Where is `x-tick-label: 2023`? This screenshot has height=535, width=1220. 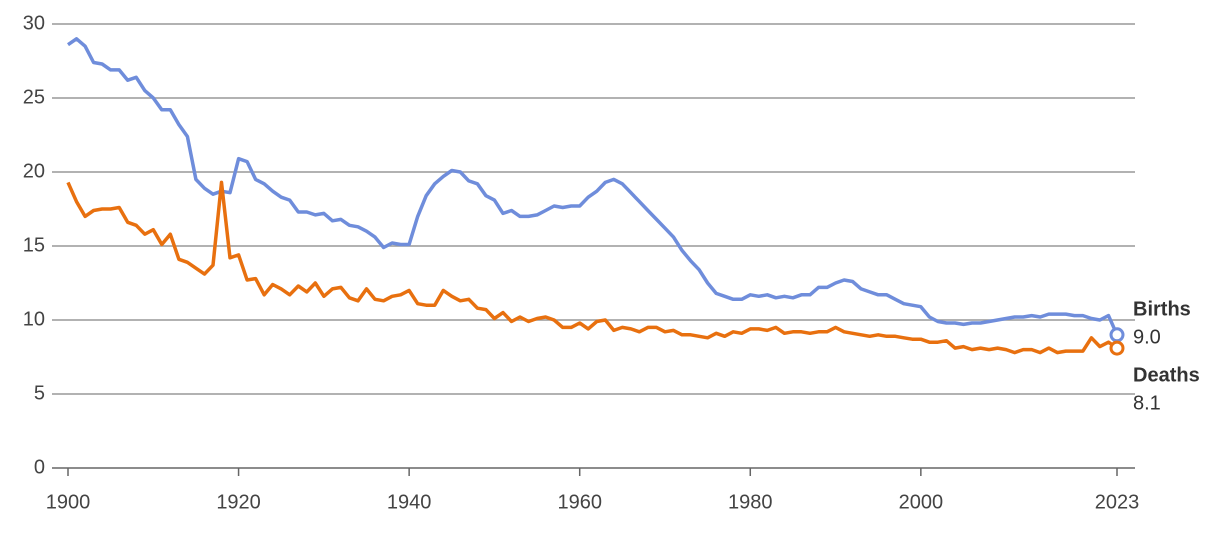
x-tick-label: 2023 is located at coordinates (1117, 502).